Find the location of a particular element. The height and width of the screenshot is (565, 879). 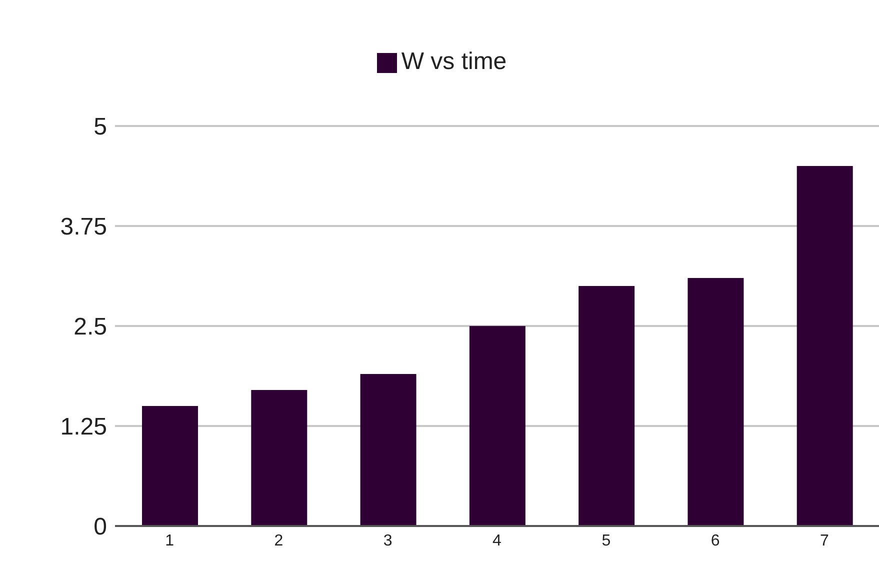

legend-label: W vs time is located at coordinates (454, 61).